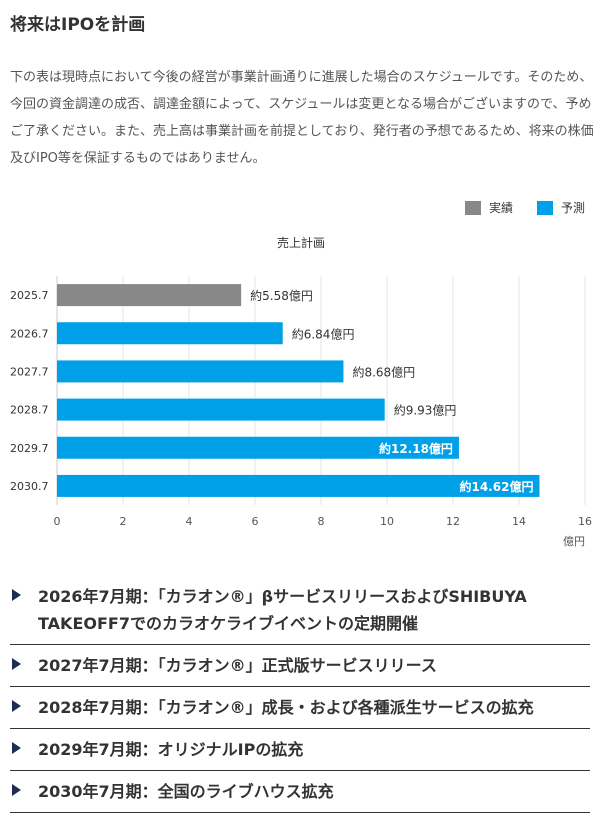 This screenshot has height=825, width=603. Describe the element at coordinates (29, 486) in the screenshot. I see `y-category-label: 2030.7` at that location.